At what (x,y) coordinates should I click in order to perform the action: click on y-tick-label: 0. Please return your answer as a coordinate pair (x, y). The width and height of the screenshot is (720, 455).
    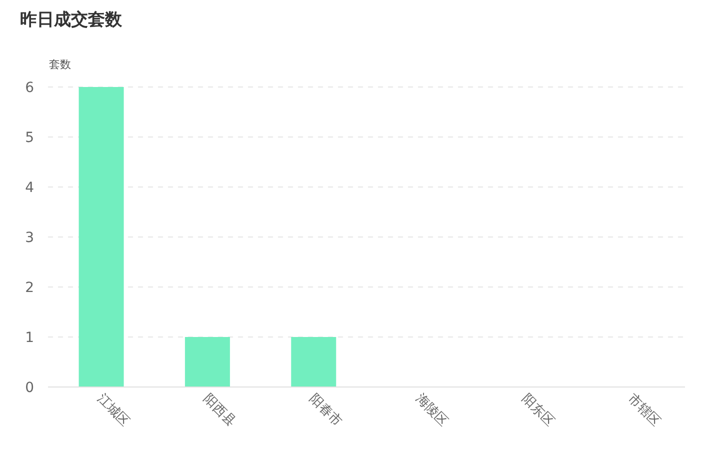
    Looking at the image, I should click on (29, 388).